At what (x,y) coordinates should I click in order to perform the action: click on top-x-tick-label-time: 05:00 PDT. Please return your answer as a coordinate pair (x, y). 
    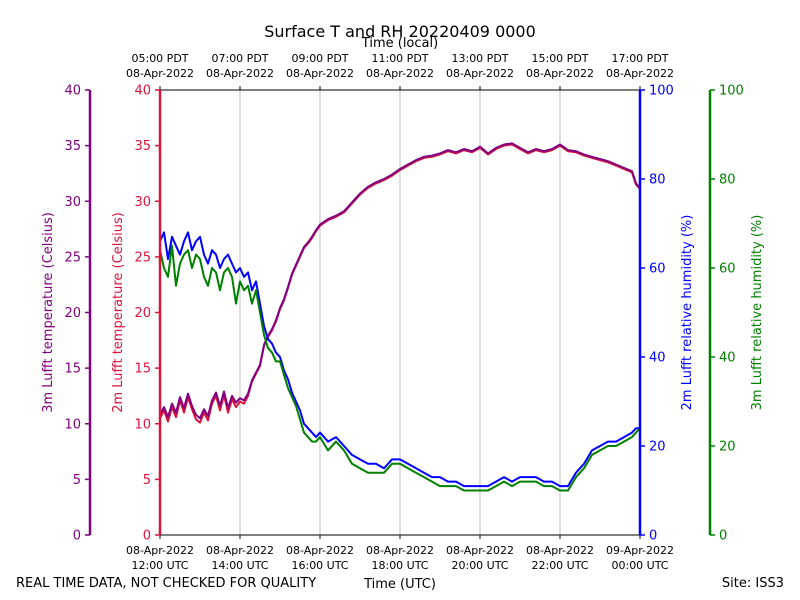
    Looking at the image, I should click on (159, 58).